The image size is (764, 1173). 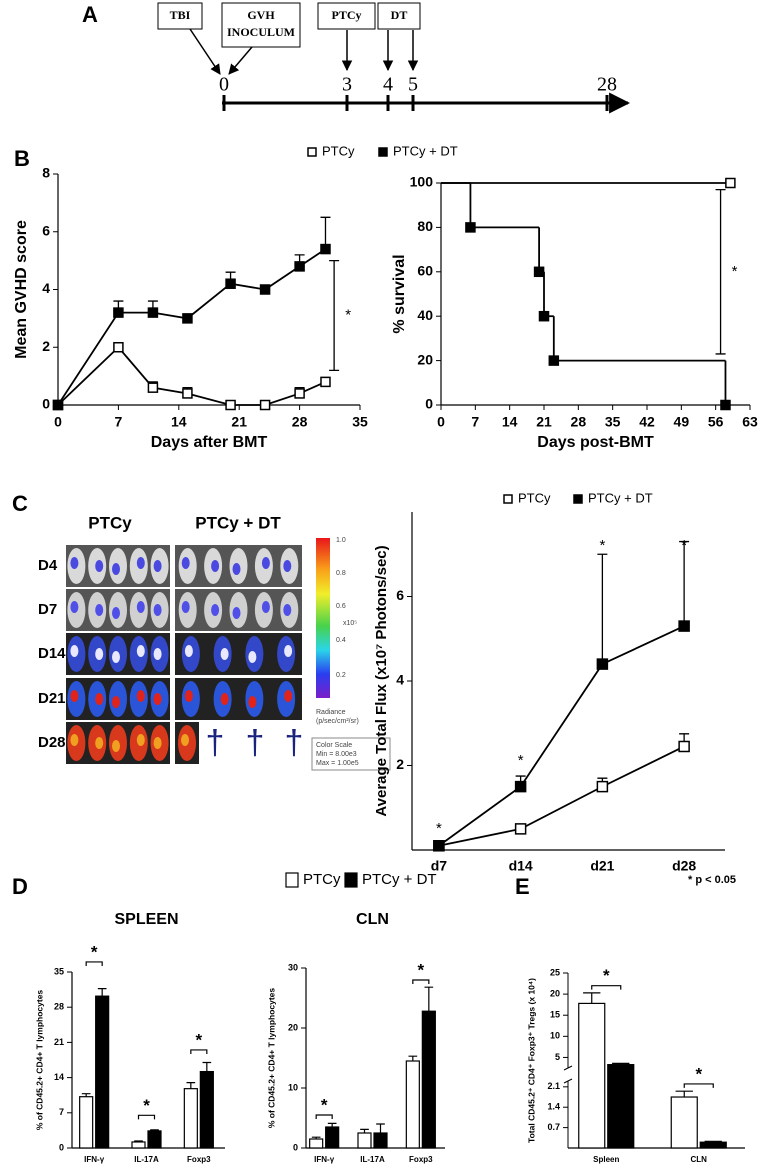 I want to click on x-tick-label: 0, so click(x=441, y=422).